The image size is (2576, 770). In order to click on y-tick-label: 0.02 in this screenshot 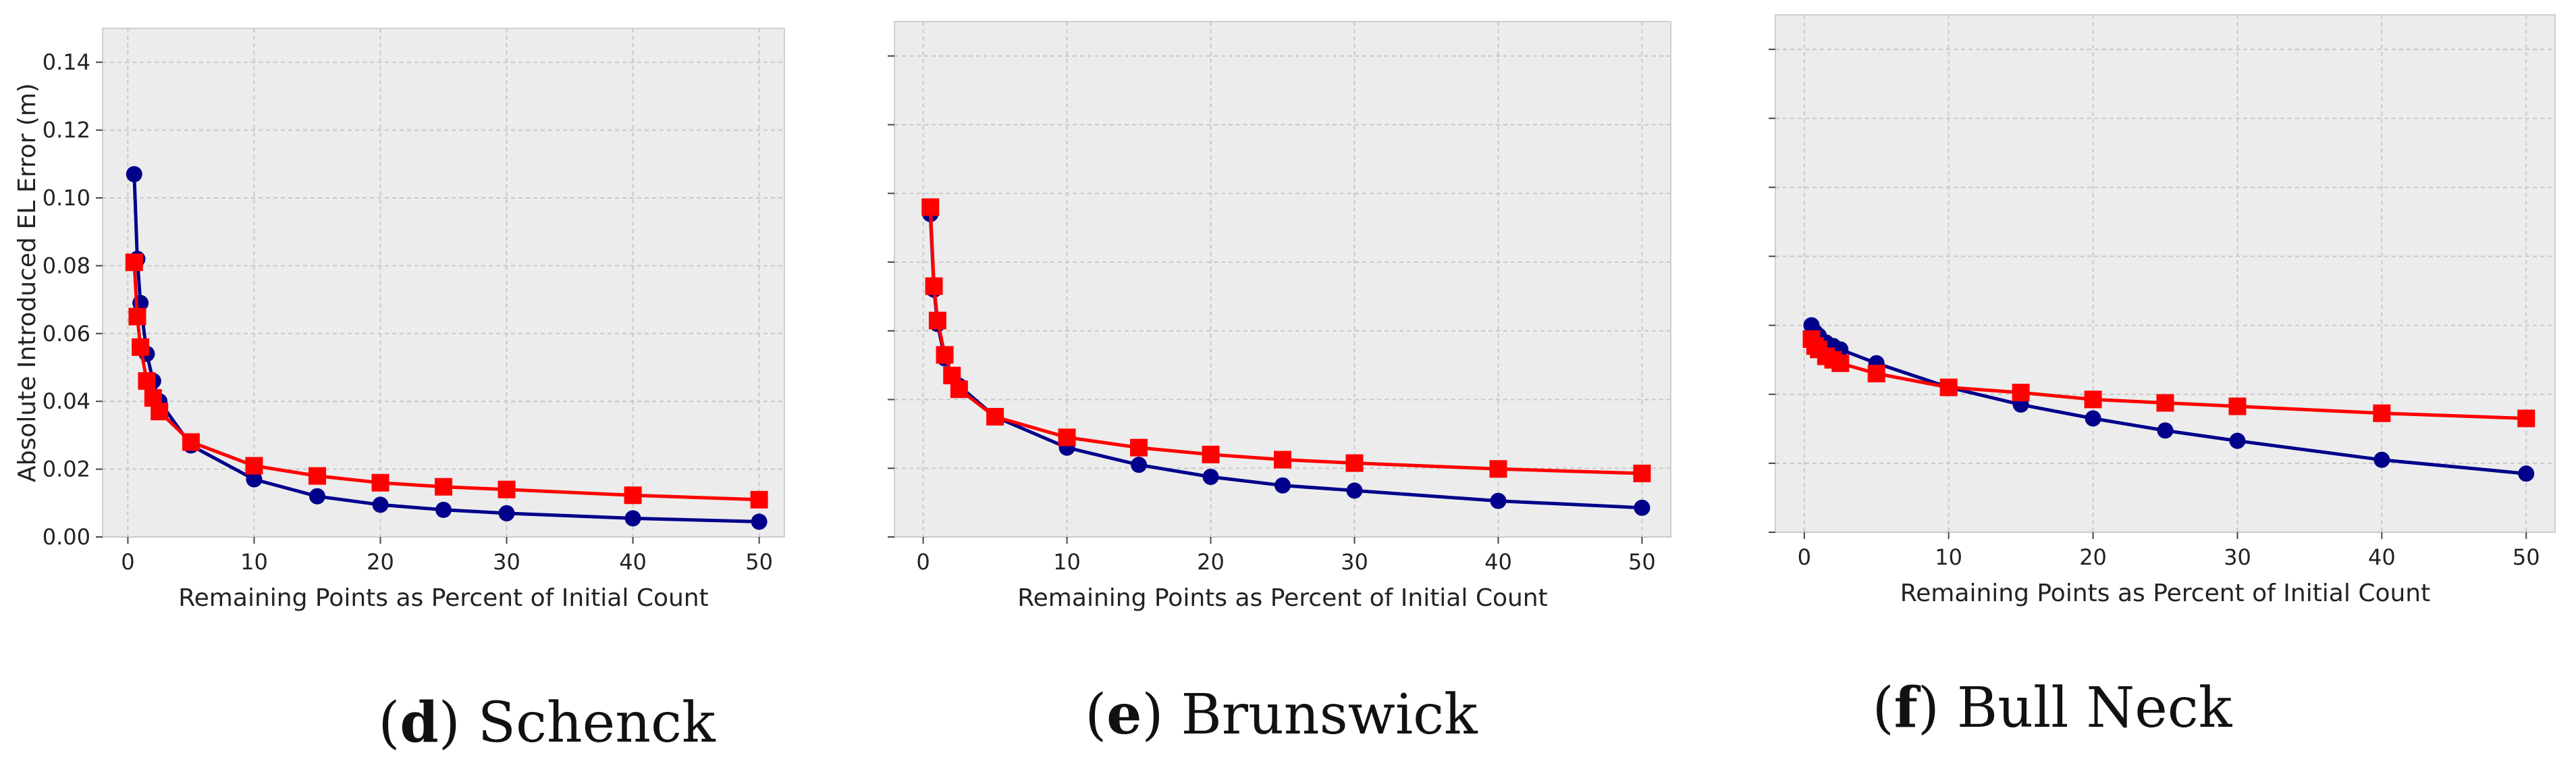, I will do `click(66, 469)`.